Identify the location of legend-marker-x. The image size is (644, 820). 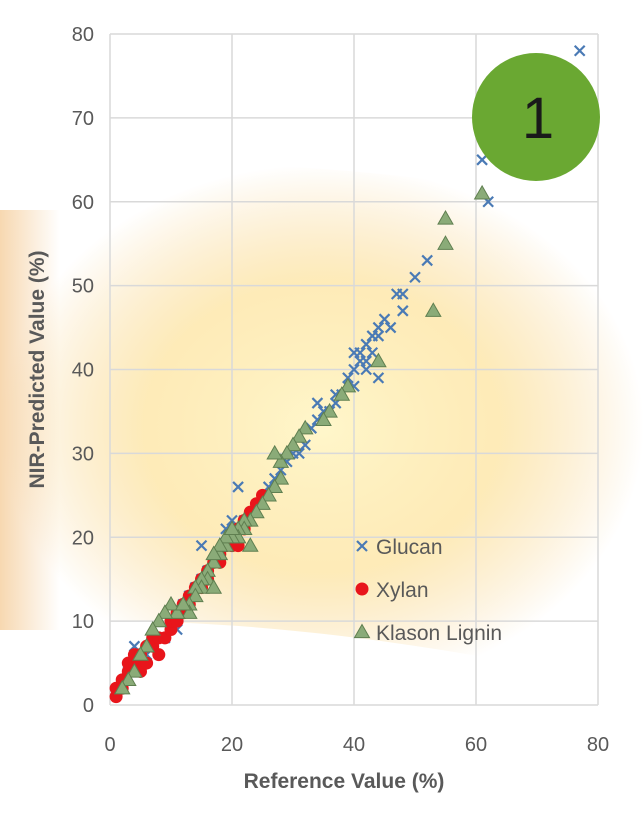
(362, 546).